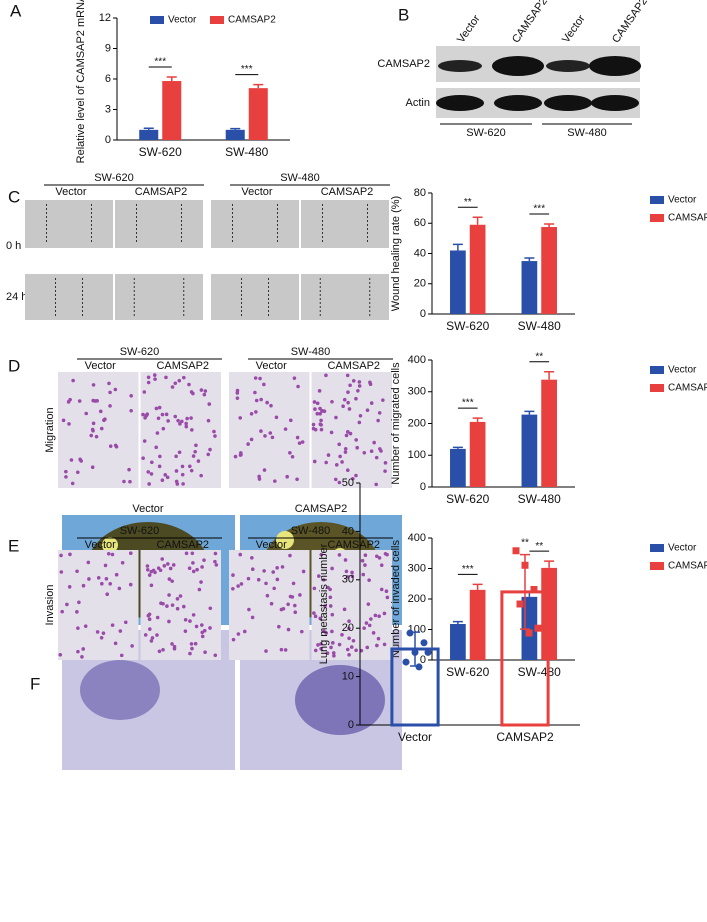 This screenshot has width=707, height=922. What do you see at coordinates (324, 603) in the screenshot?
I see `y-axis-label: Lung metastasis number` at bounding box center [324, 603].